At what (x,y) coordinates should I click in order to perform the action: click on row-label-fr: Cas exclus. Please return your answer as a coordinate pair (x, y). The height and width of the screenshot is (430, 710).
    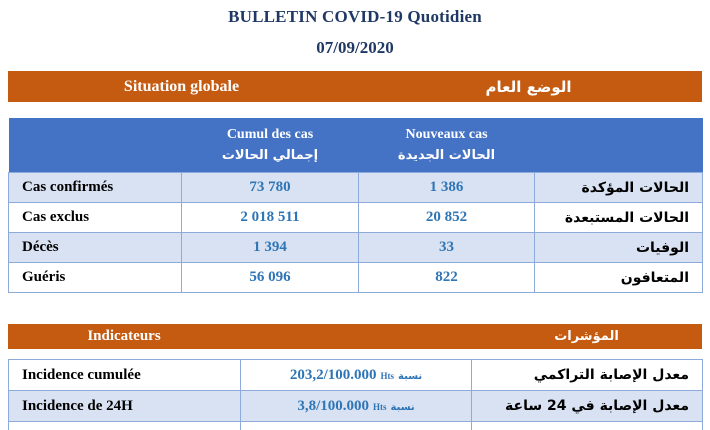
    Looking at the image, I should click on (95, 217).